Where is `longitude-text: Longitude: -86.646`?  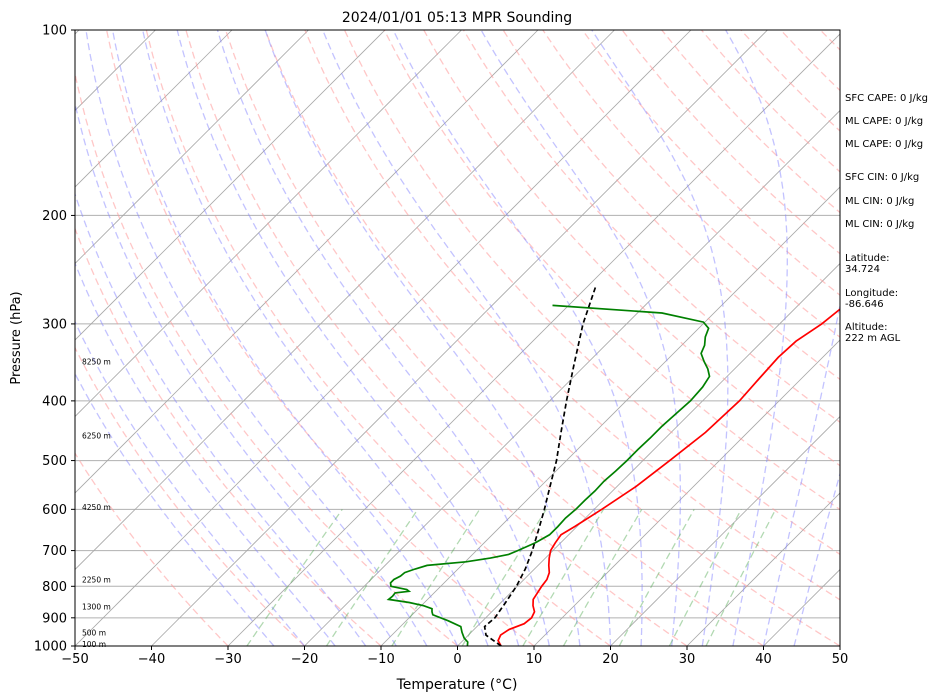
longitude-text: Longitude: -86.646 is located at coordinates (872, 299).